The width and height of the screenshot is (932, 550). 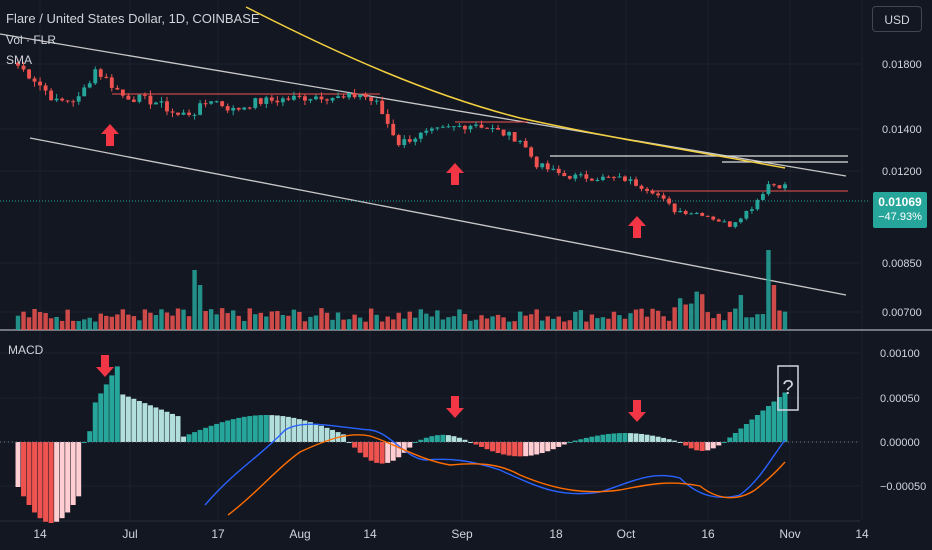 I want to click on time-tick-label: Oct, so click(x=626, y=534).